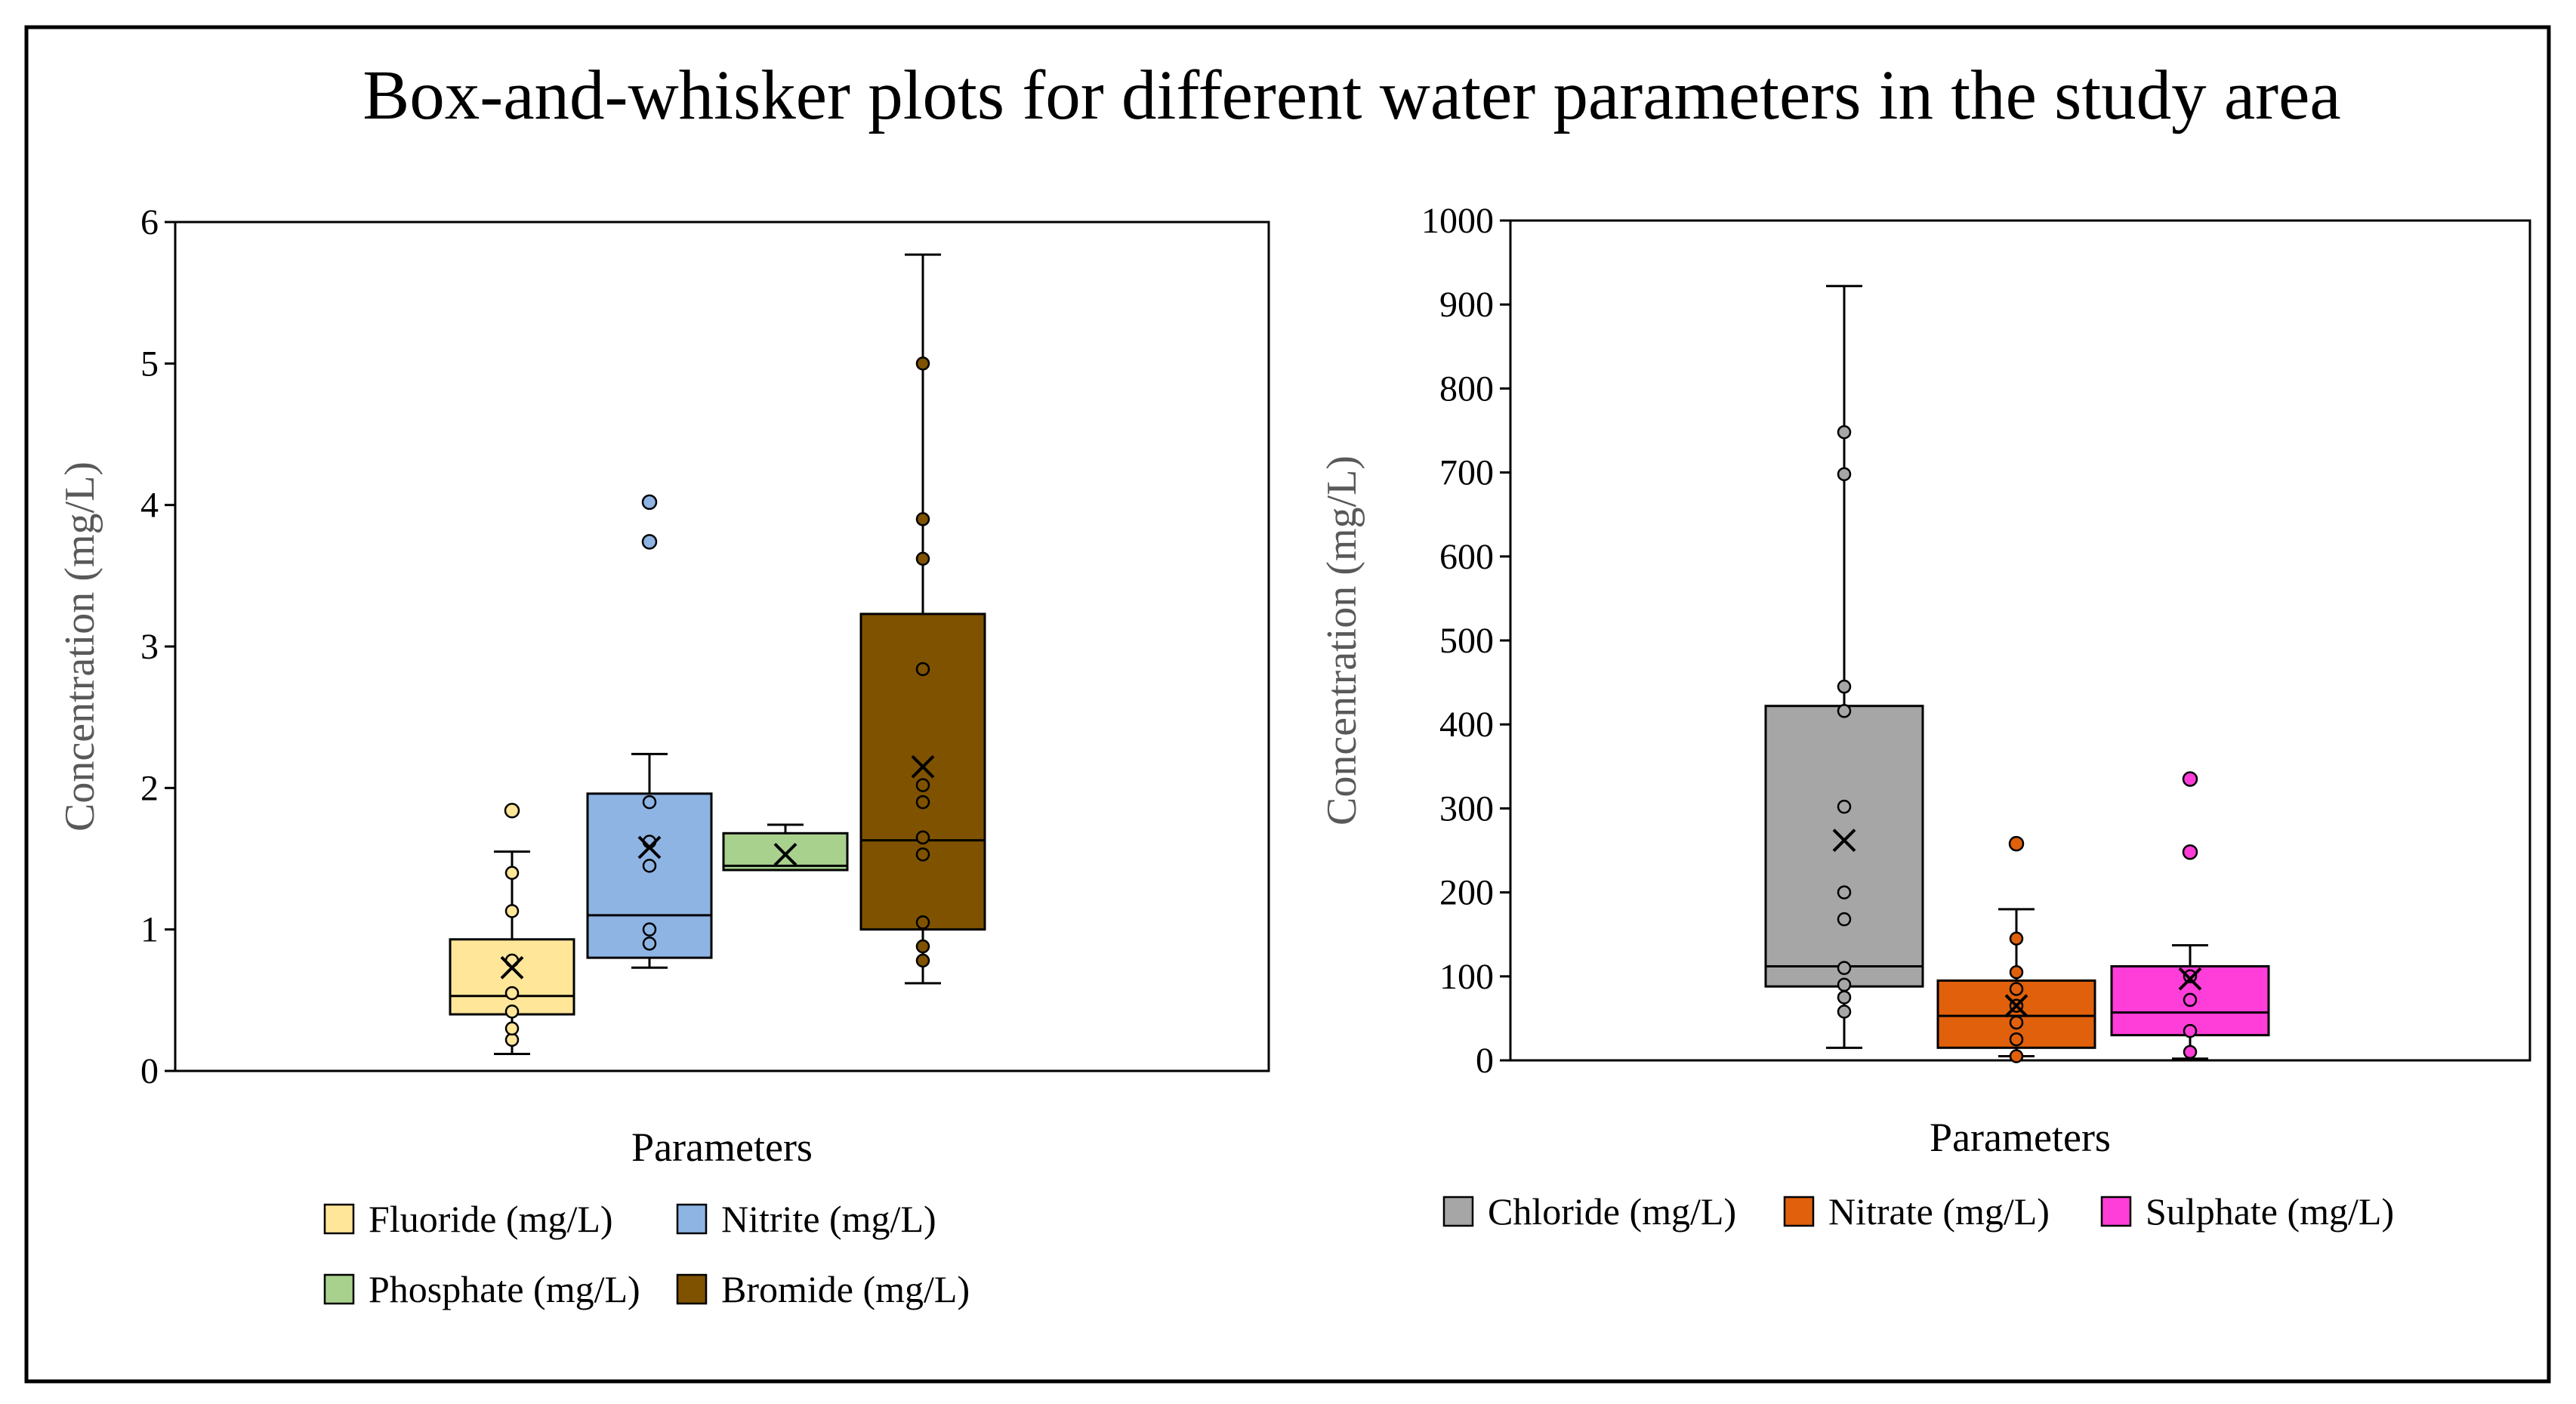 This screenshot has height=1404, width=2576. I want to click on y-tick-label: 700, so click(1466, 473).